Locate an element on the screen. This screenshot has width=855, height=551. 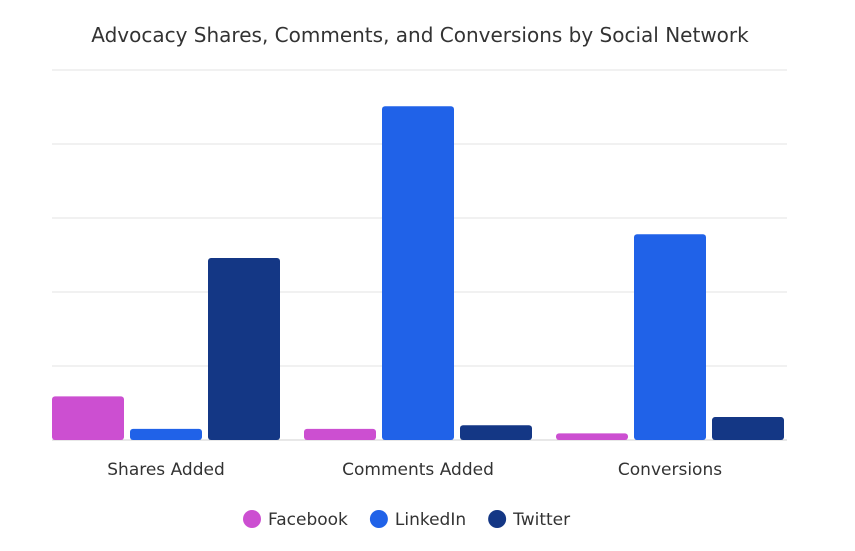
legend-item-facebook: Facebook is located at coordinates (295, 520).